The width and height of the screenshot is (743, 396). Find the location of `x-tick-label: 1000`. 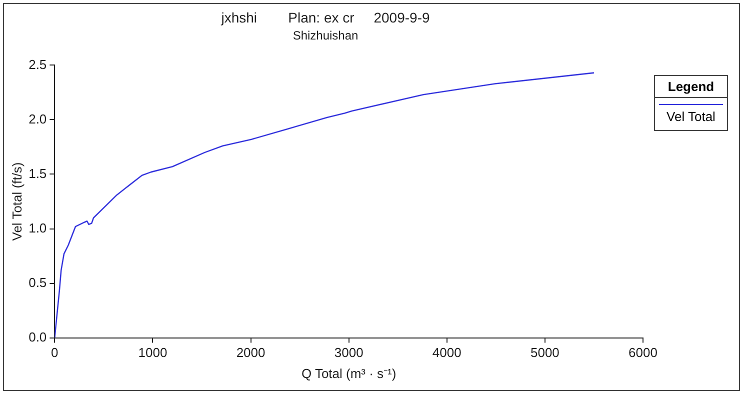

x-tick-label: 1000 is located at coordinates (153, 352).